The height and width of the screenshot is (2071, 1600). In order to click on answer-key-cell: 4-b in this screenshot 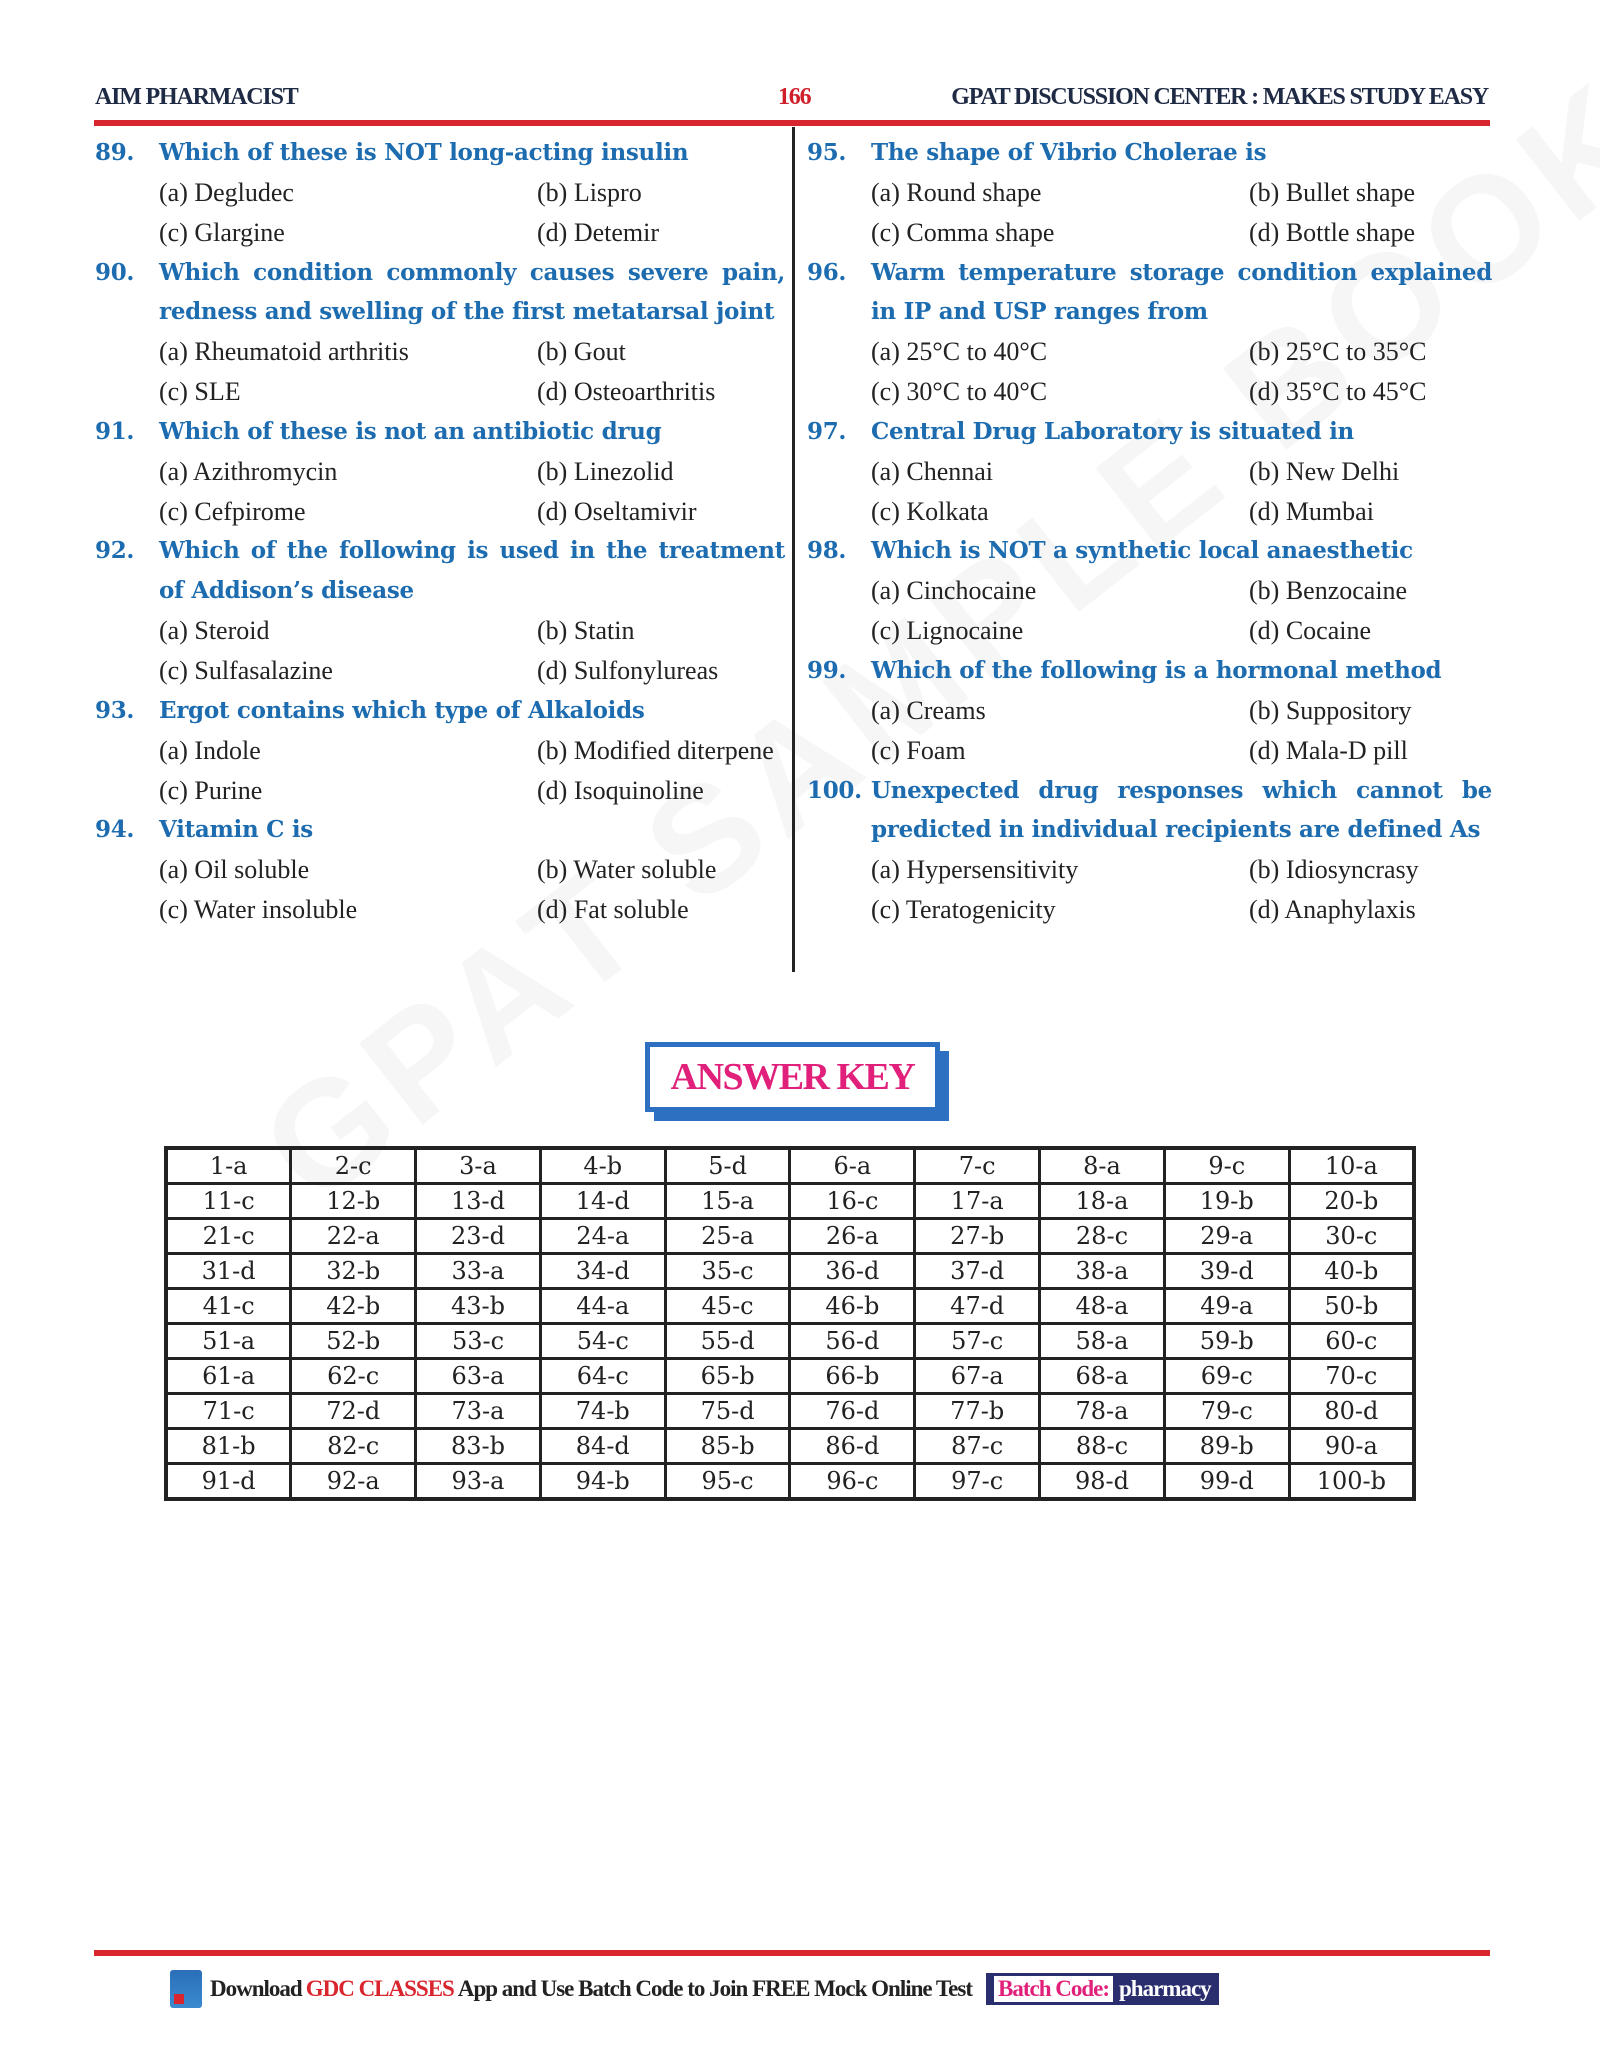, I will do `click(602, 1165)`.